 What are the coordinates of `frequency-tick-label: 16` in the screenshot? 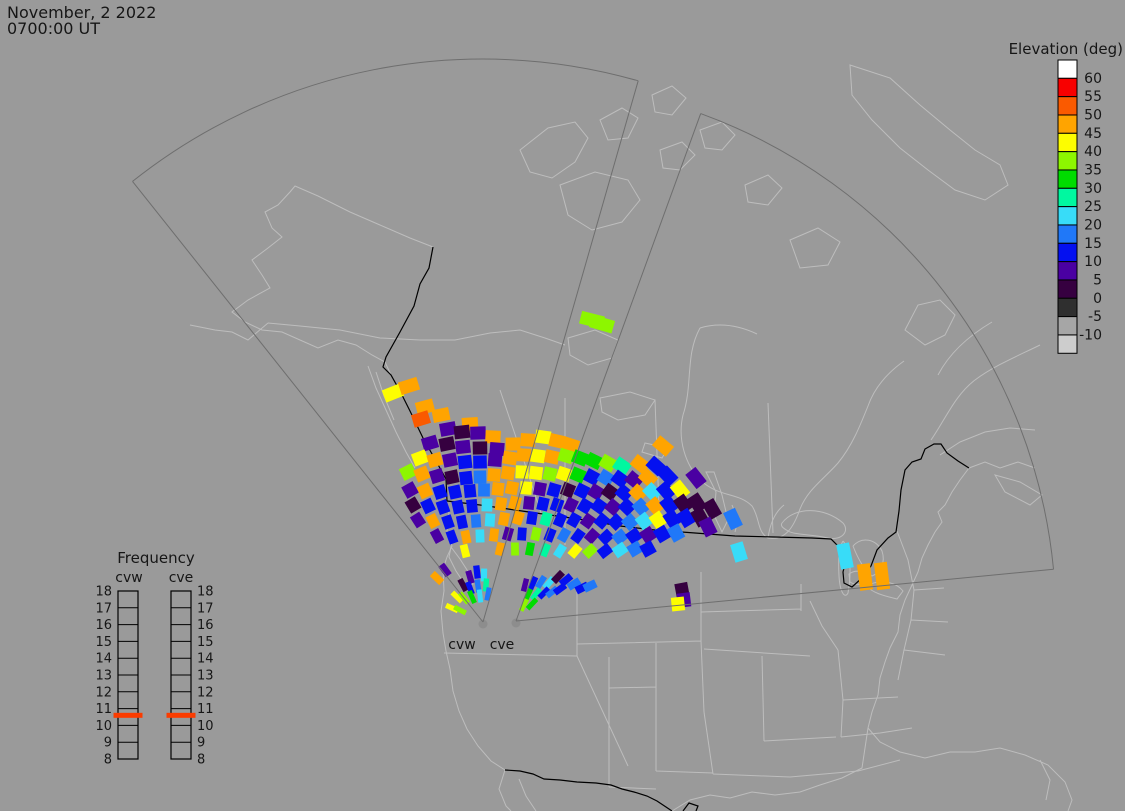 It's located at (205, 625).